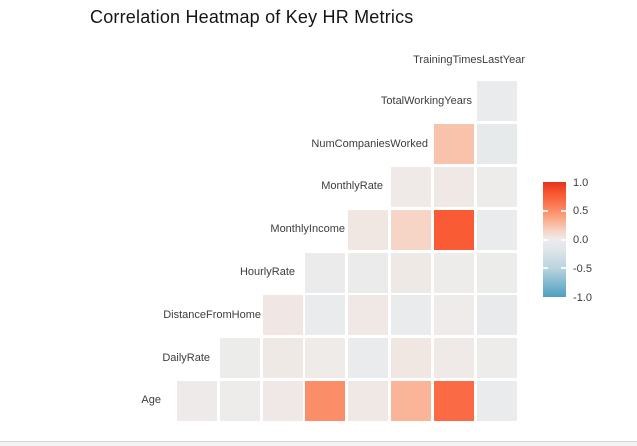 The image size is (637, 446). What do you see at coordinates (426, 100) in the screenshot?
I see `variable-label-TotalWorkingYears: TotalWorkingYears` at bounding box center [426, 100].